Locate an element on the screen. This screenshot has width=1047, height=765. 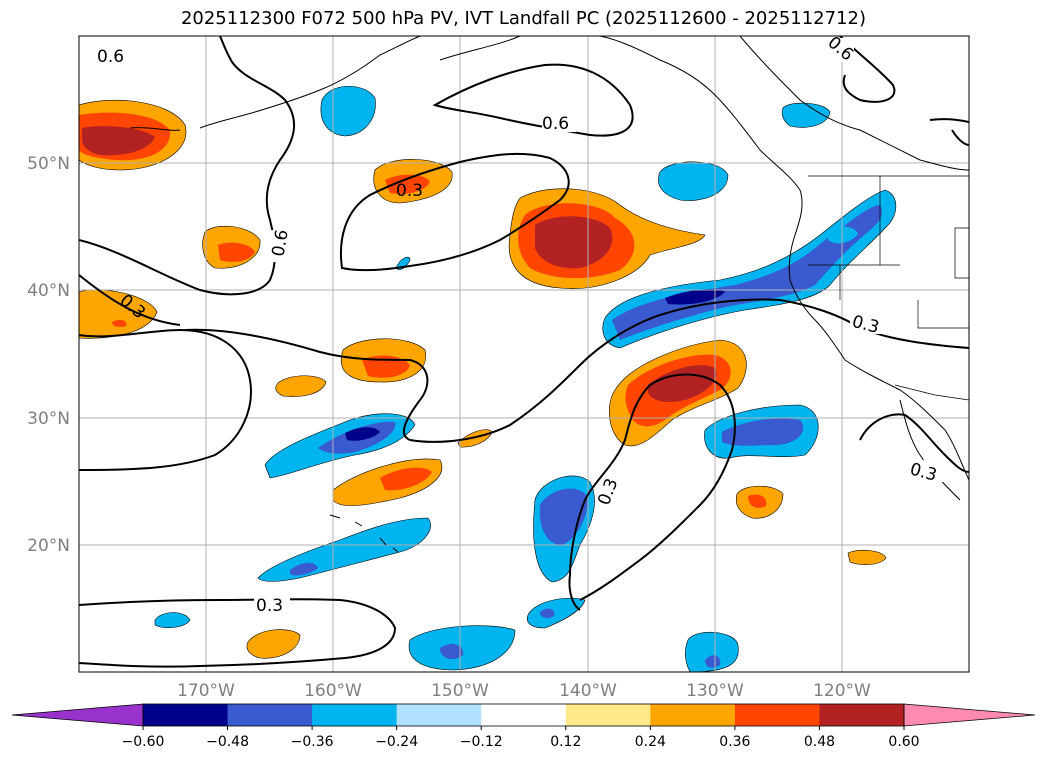
political-borders is located at coordinates (888, 288).